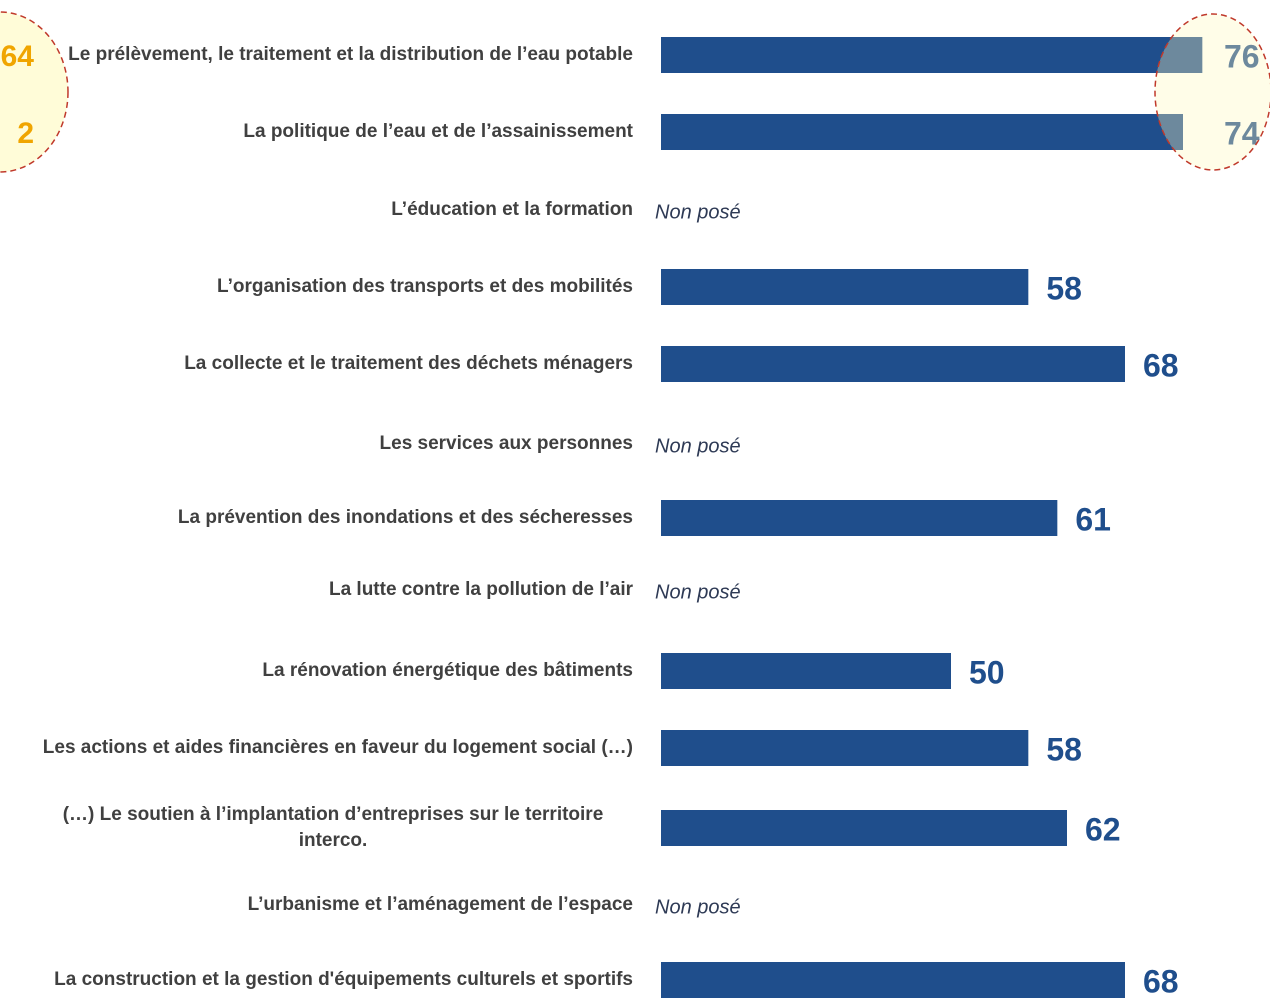 The height and width of the screenshot is (1007, 1270). I want to click on value-label: 62, so click(1103, 829).